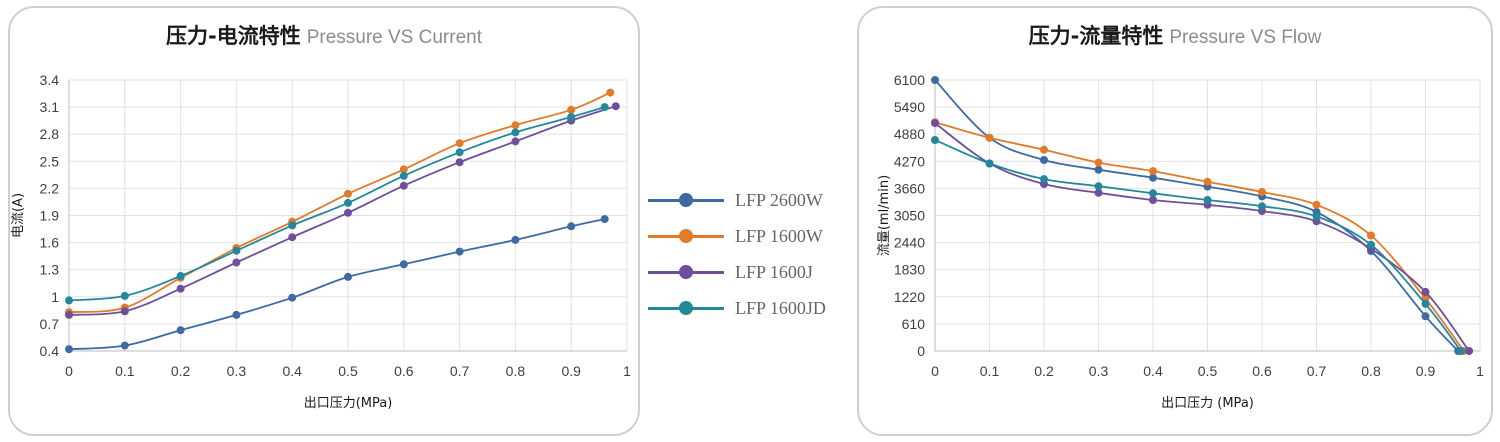 The image size is (1500, 442). Describe the element at coordinates (348, 403) in the screenshot. I see `current-x-axis-label: 出口压力(MPa)` at that location.